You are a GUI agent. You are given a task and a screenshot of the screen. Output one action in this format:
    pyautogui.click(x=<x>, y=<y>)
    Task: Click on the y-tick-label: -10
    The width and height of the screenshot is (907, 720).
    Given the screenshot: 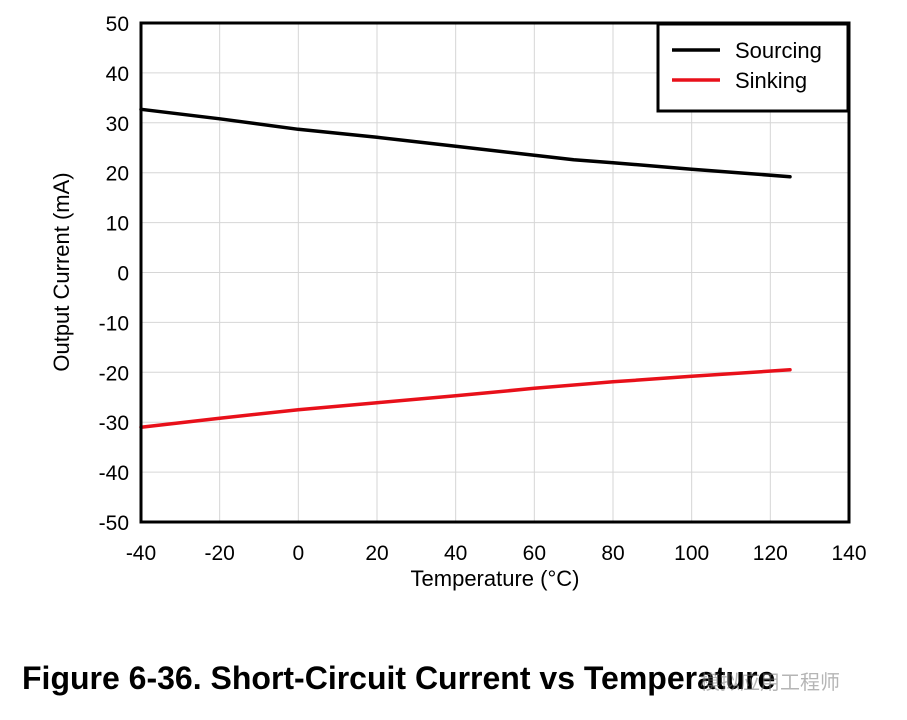 What is the action you would take?
    pyautogui.click(x=114, y=323)
    